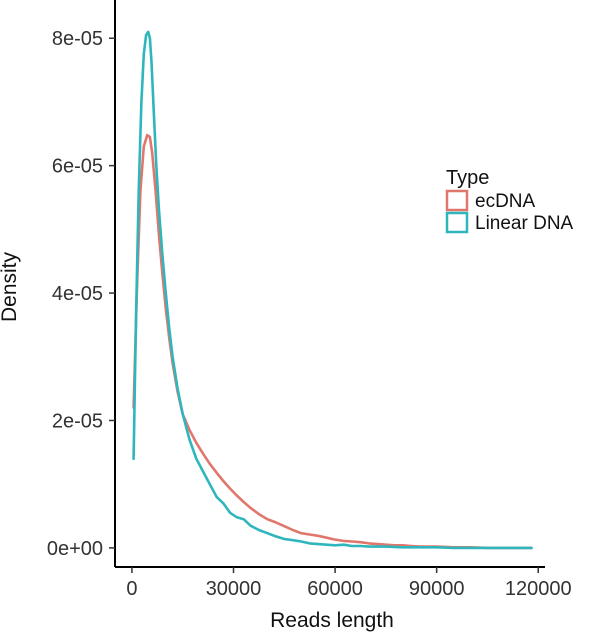  I want to click on y-axis: 0e+00 2e-05 4e-05 6e-05 8e-05, so click(81, 283).